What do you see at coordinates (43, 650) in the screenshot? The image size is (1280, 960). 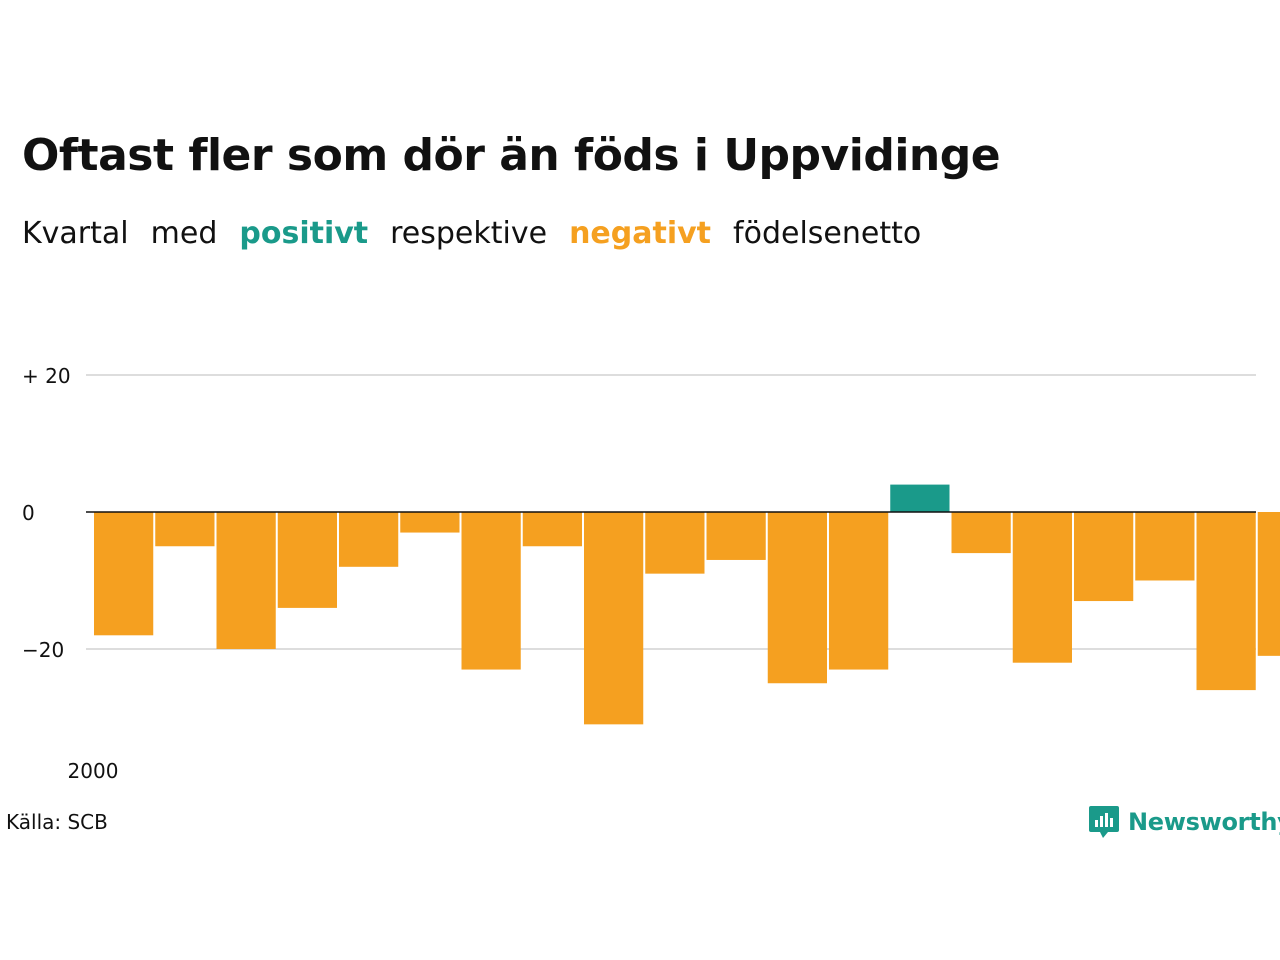 I see `y-tick-label: −20` at bounding box center [43, 650].